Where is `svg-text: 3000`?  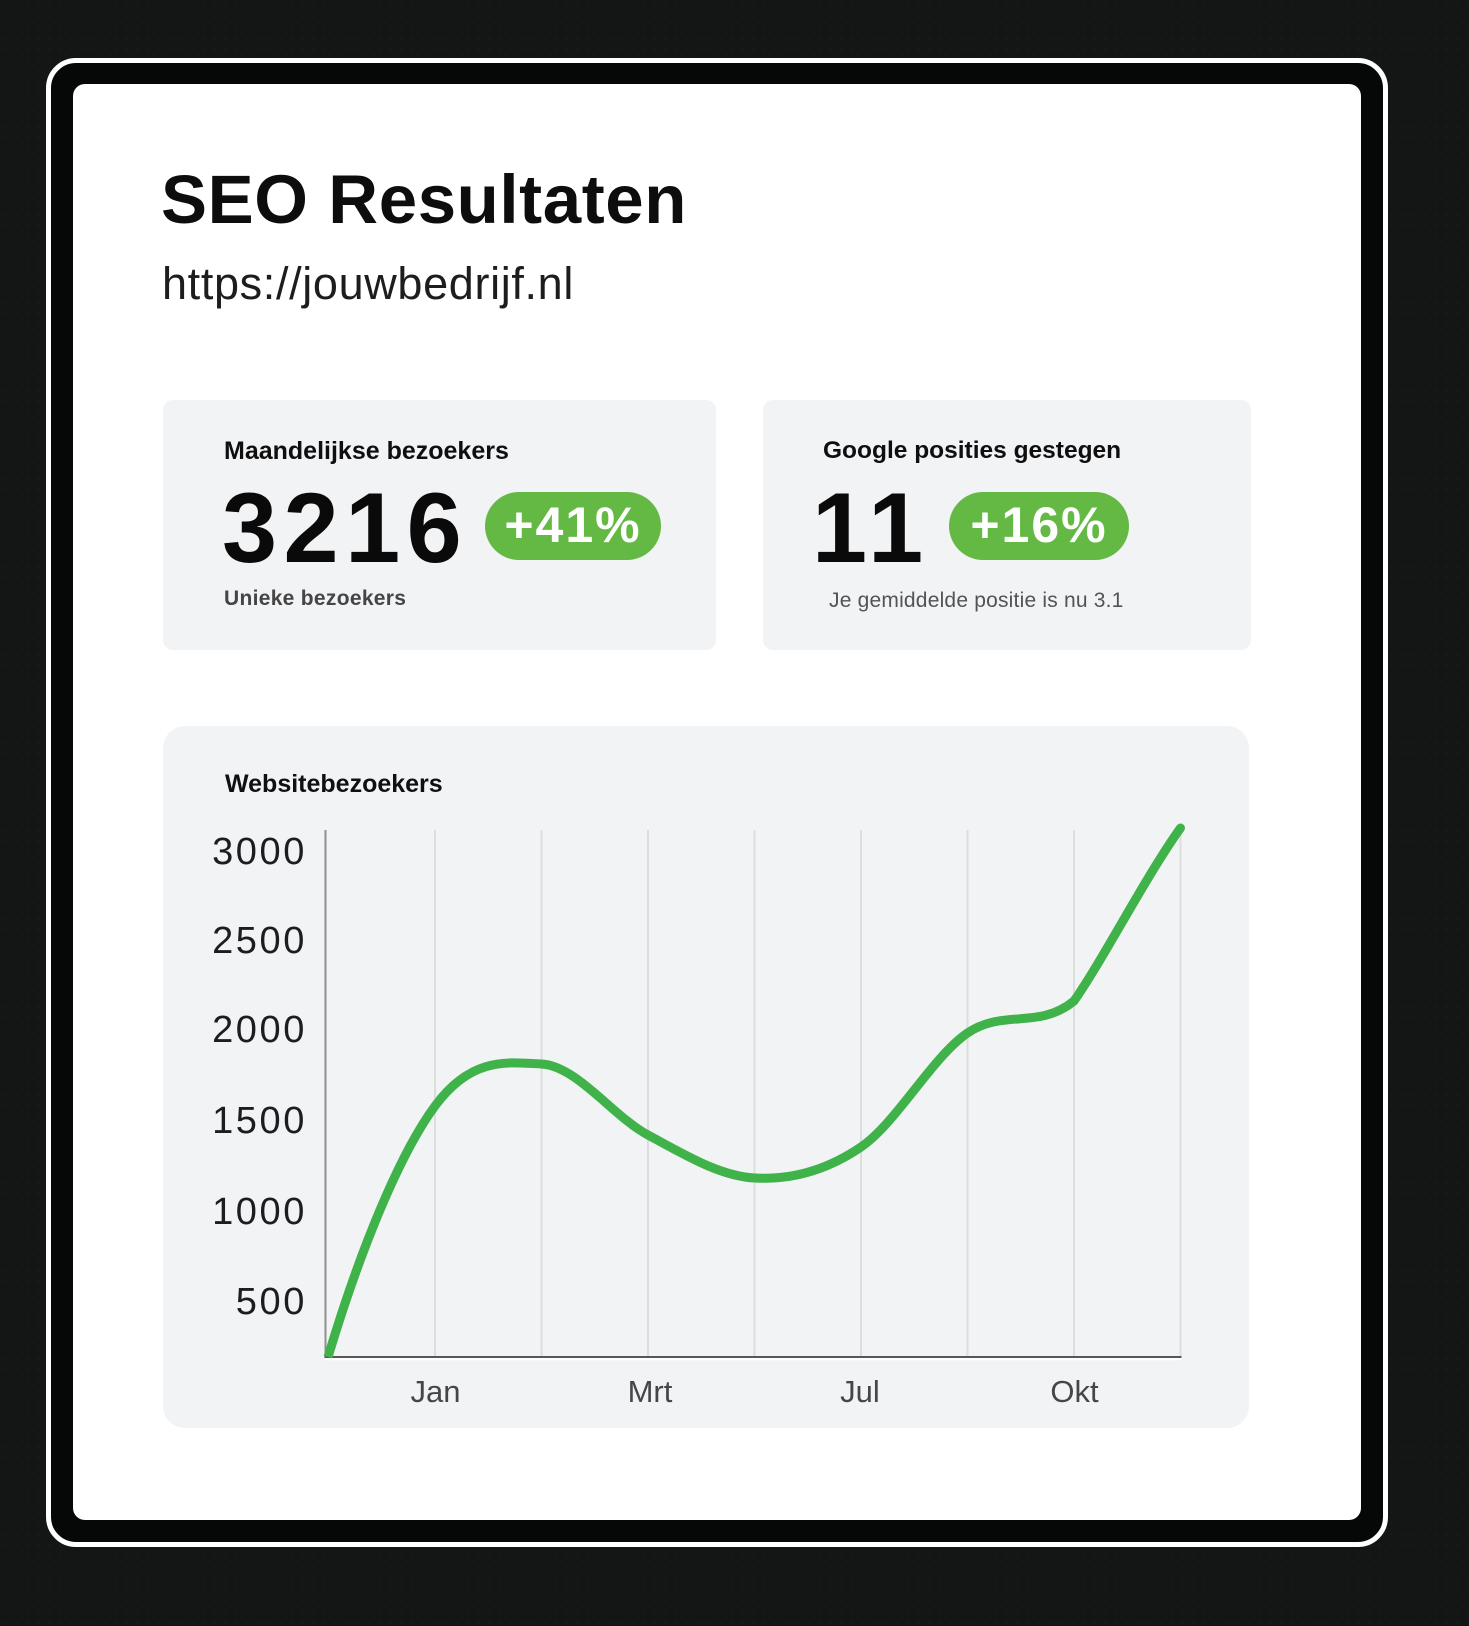
svg-text: 3000 is located at coordinates (259, 852).